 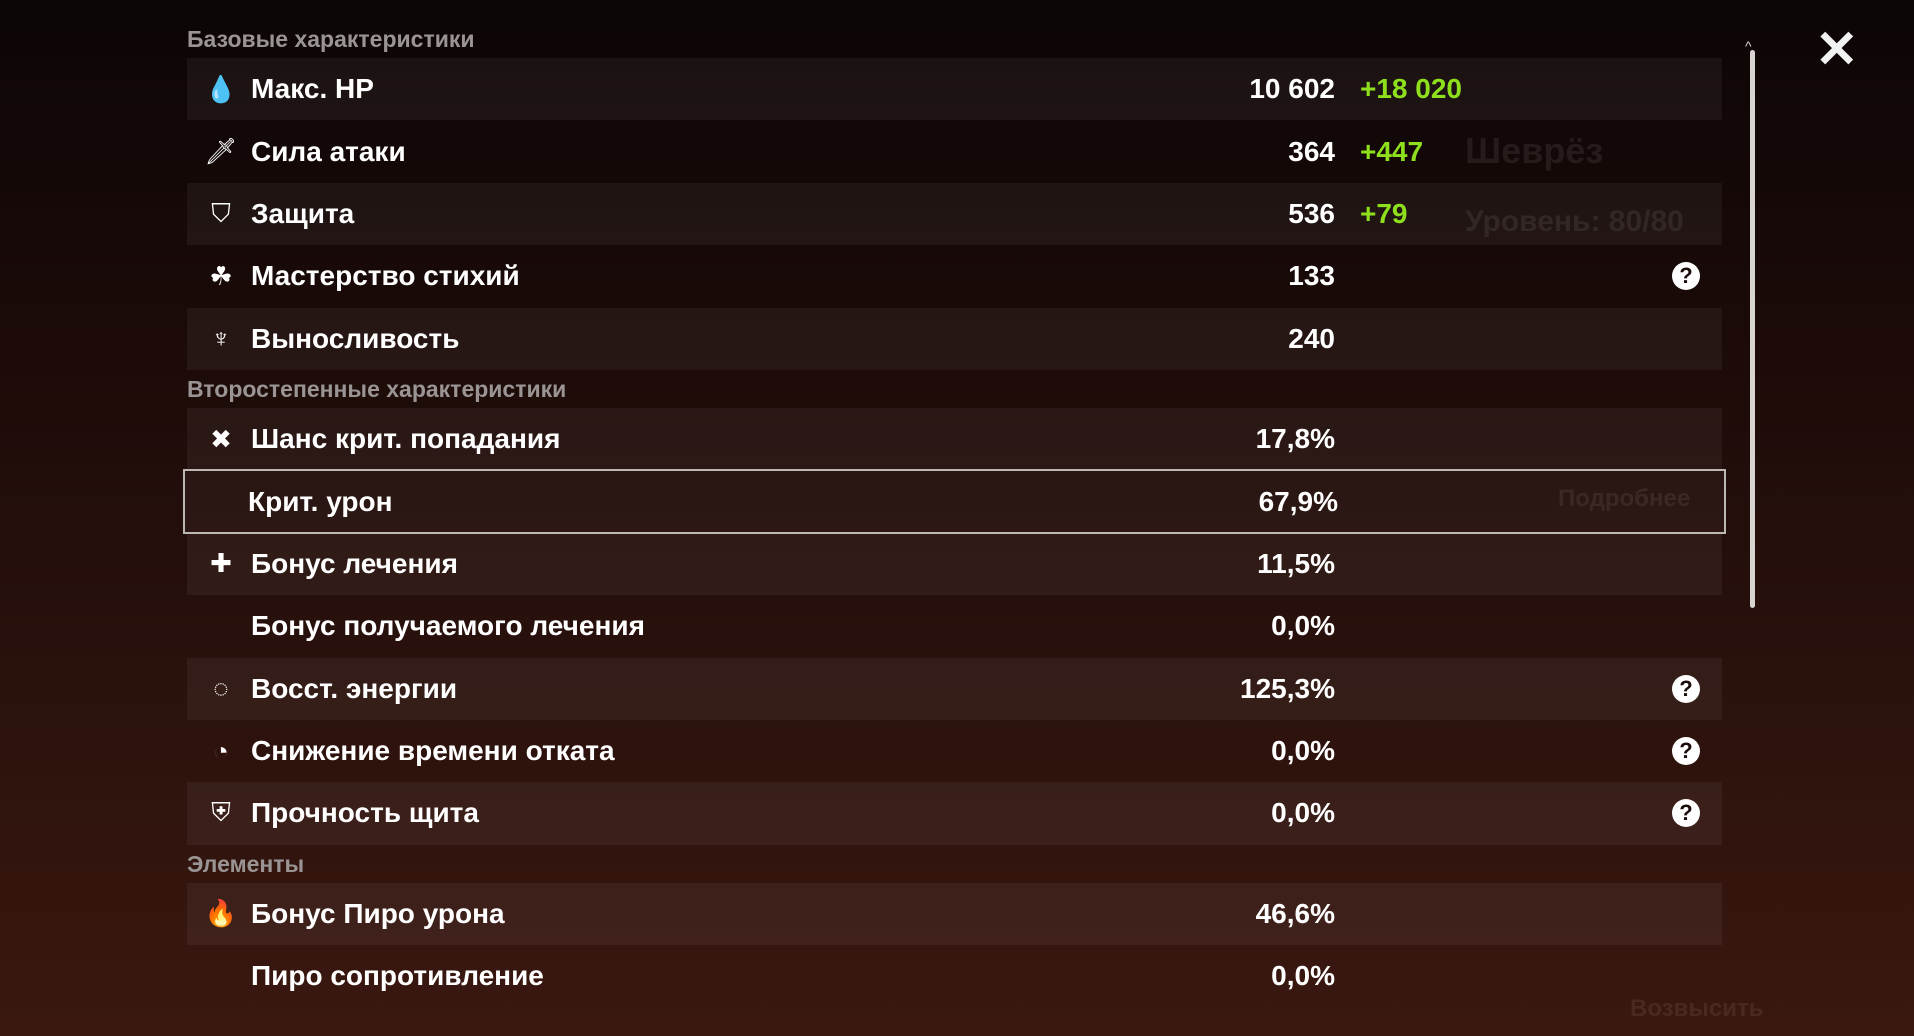 I want to click on stat-row: ◔ Снижение времени отката 0,0%?, so click(x=954, y=751).